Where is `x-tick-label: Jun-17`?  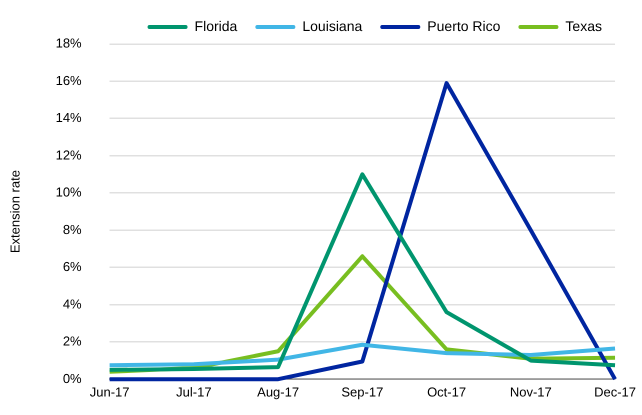
x-tick-label: Jun-17 is located at coordinates (110, 392).